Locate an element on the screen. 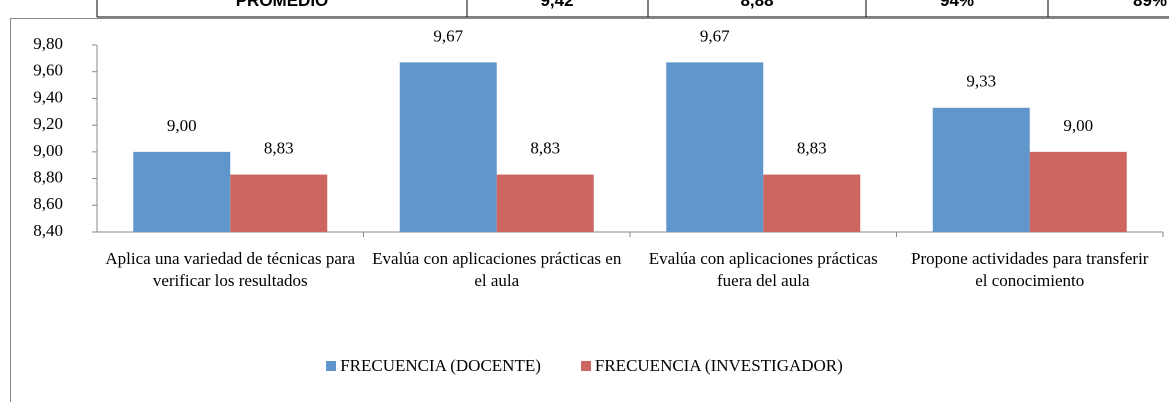  legend-item: FRECUENCIA (DOCENTE) is located at coordinates (433, 366).